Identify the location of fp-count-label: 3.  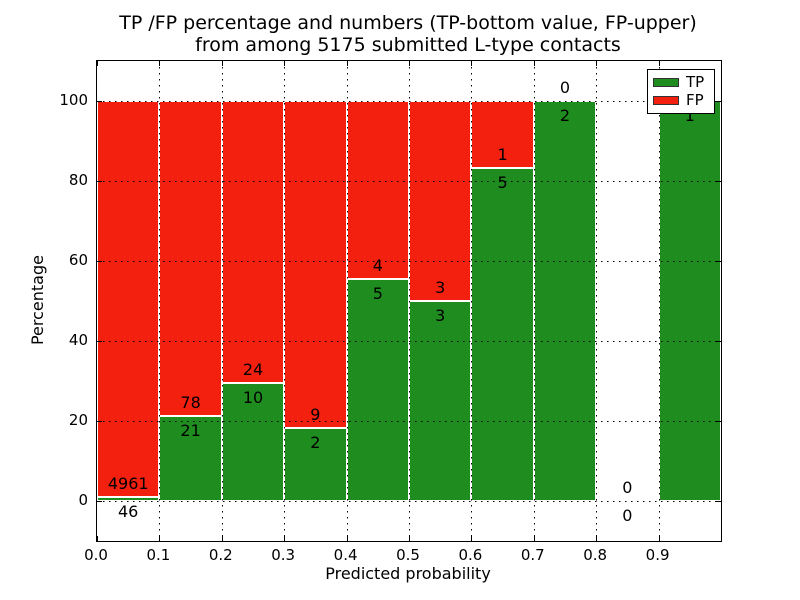
(440, 287).